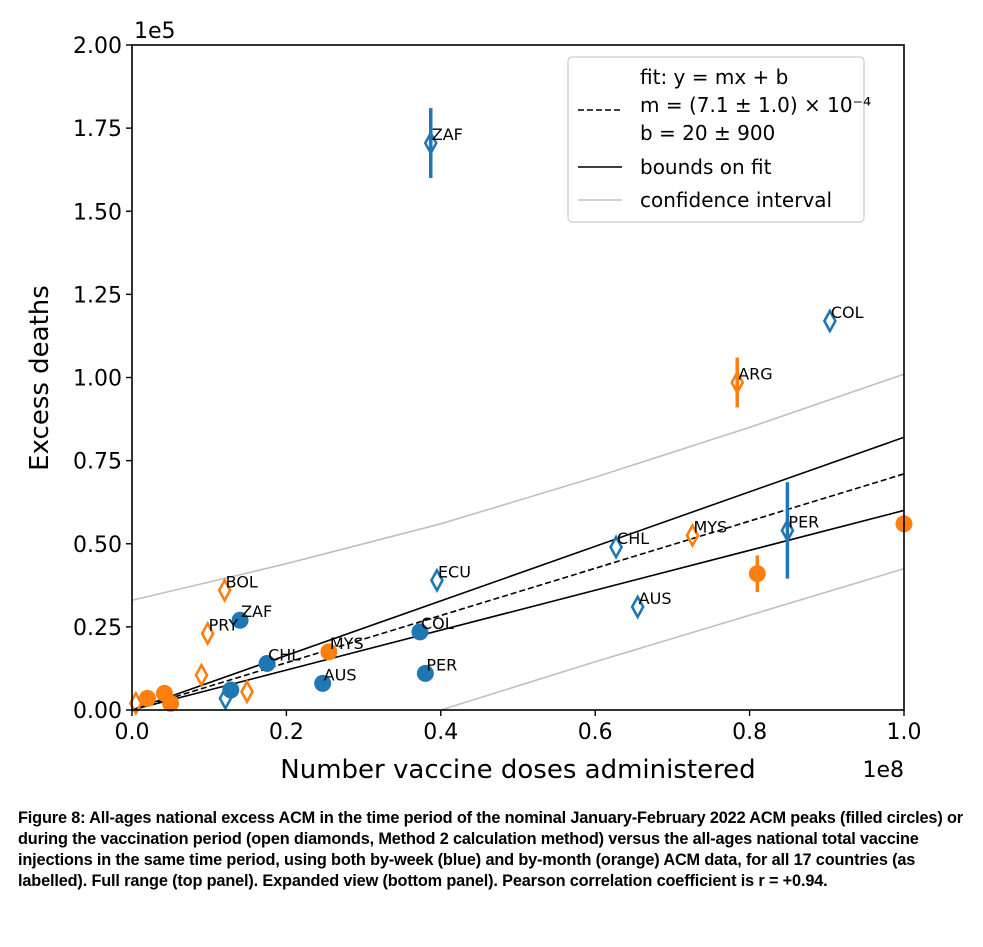  Describe the element at coordinates (755, 105) in the screenshot. I see `legend-slope: m = (7.1 ± 1.0) × 10⁻⁴` at that location.